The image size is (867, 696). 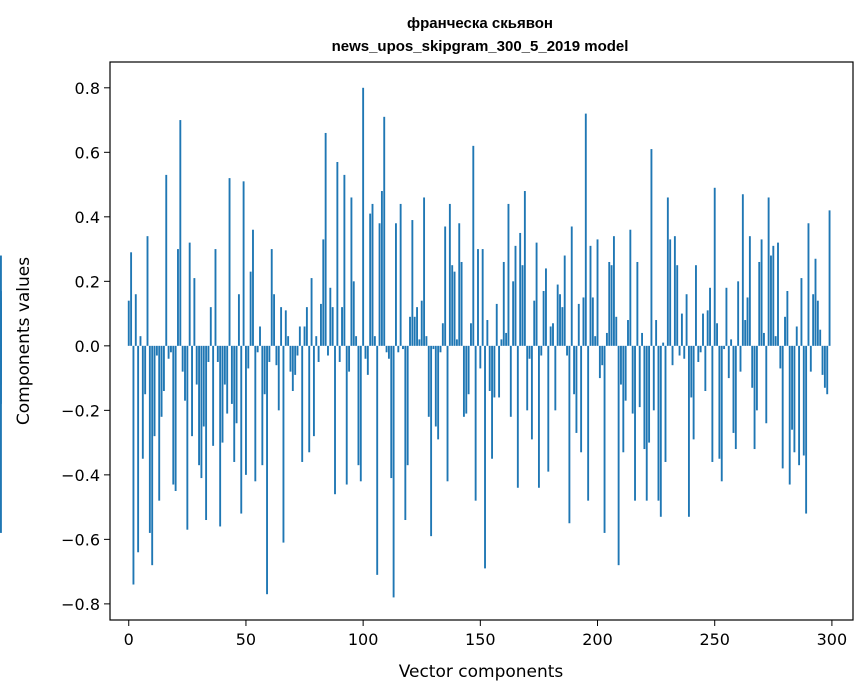 I want to click on x-tick-label: 150, so click(x=480, y=639).